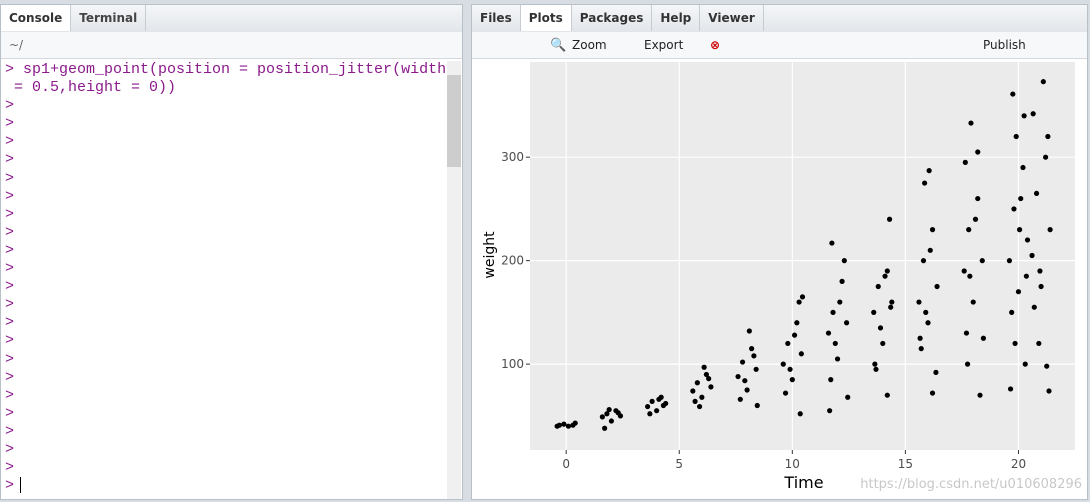 The width and height of the screenshot is (1090, 502). I want to click on tab: Plots, so click(546, 18).